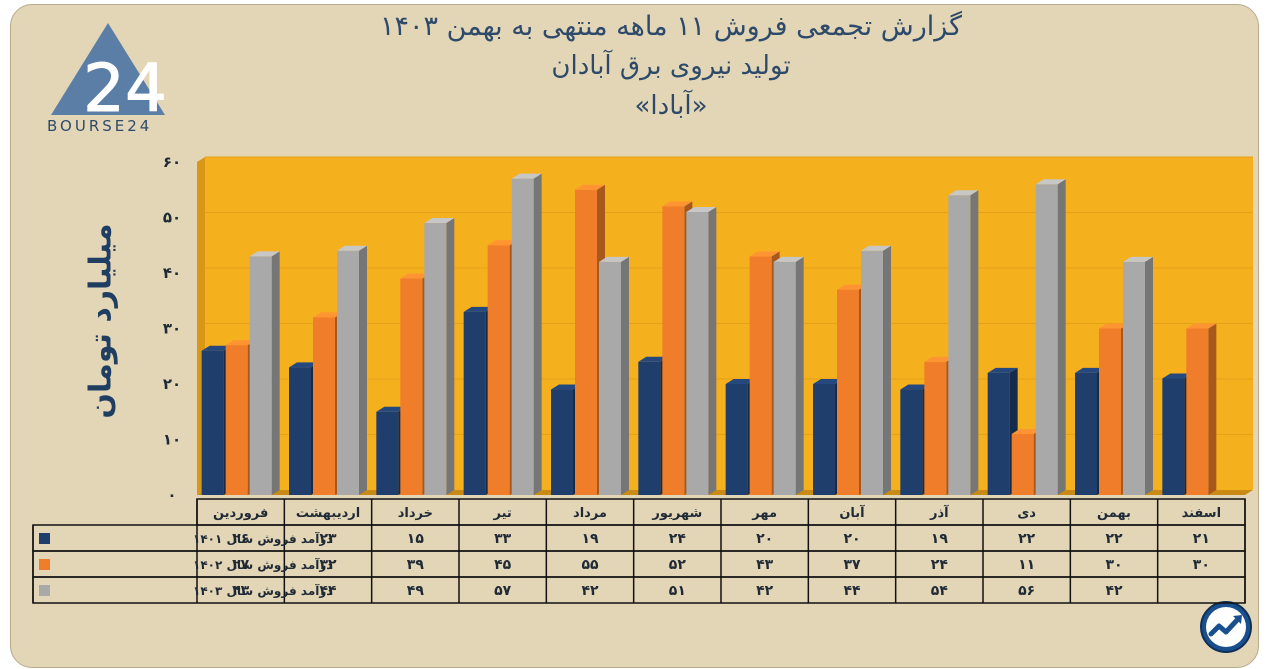 This screenshot has width=1271, height=669. Describe the element at coordinates (172, 329) in the screenshot. I see `y-tick-label: ۳۰` at that location.